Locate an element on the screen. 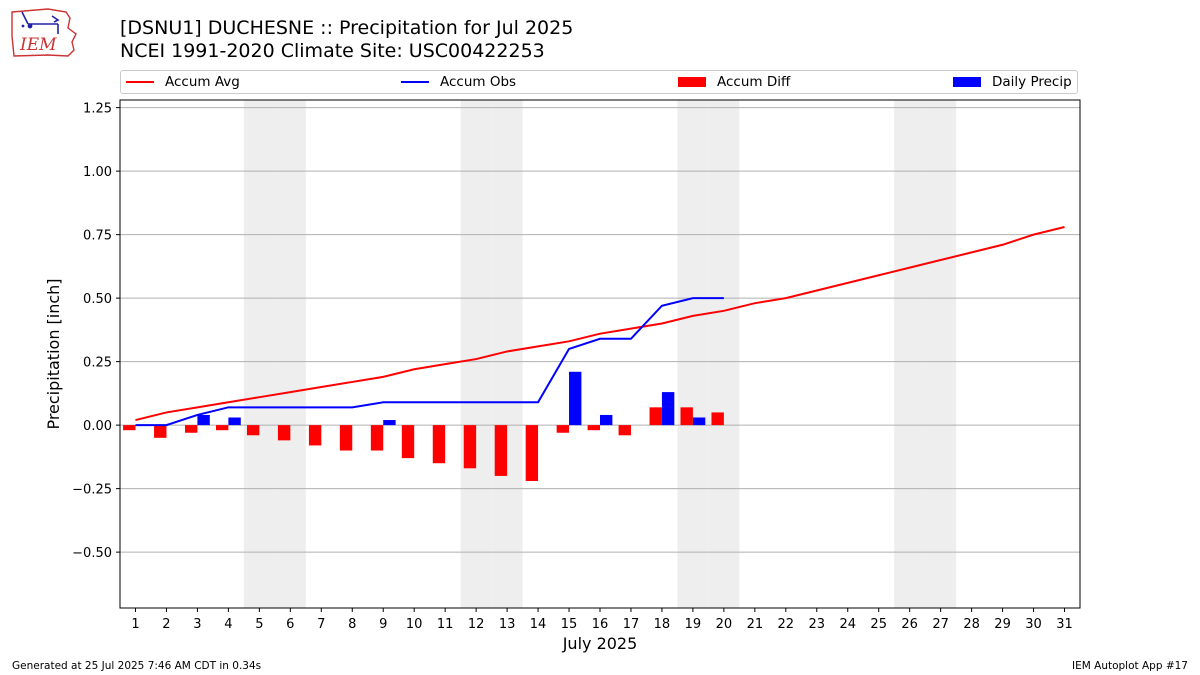  x-tick-label: 12 is located at coordinates (476, 624).